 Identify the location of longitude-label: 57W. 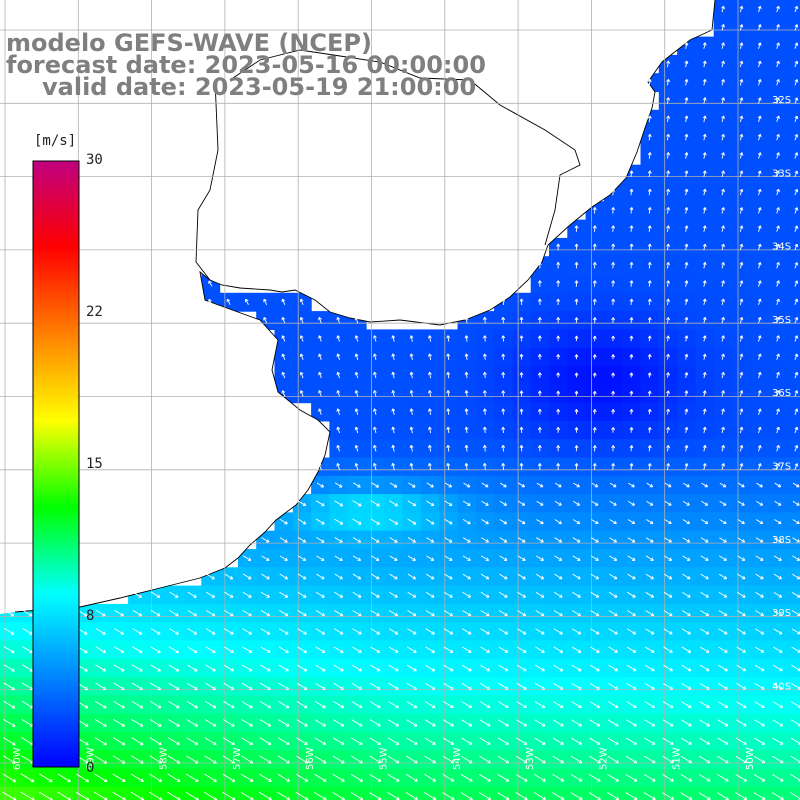
(237, 758).